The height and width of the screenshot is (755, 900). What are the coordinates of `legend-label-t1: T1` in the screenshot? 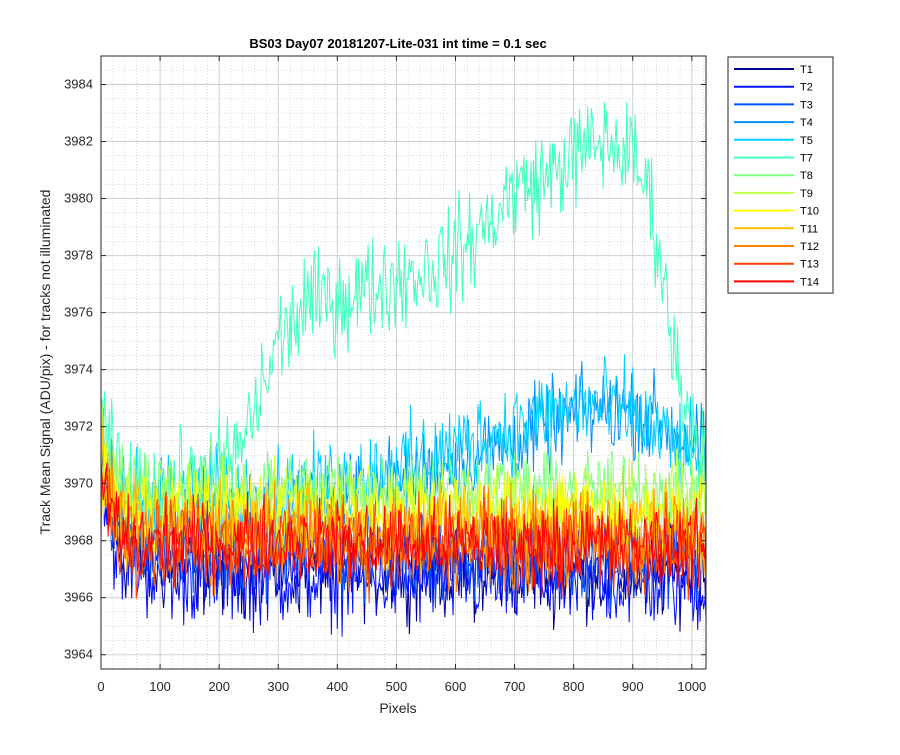 It's located at (806, 70).